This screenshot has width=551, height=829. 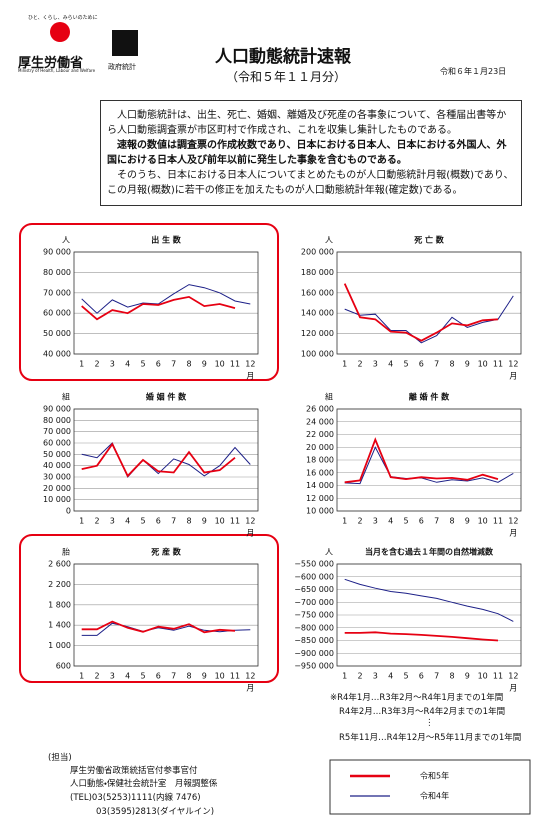 What do you see at coordinates (320, 485) in the screenshot?
I see `y-tick-label: 14 000` at bounding box center [320, 485].